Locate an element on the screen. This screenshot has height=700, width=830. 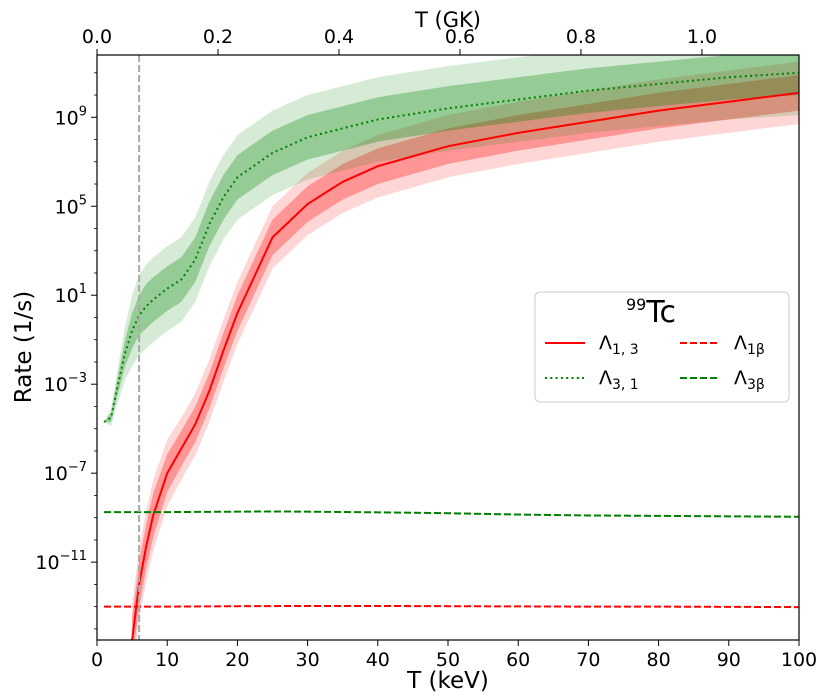
y-tick-label: 10⁹ is located at coordinates (71, 116).